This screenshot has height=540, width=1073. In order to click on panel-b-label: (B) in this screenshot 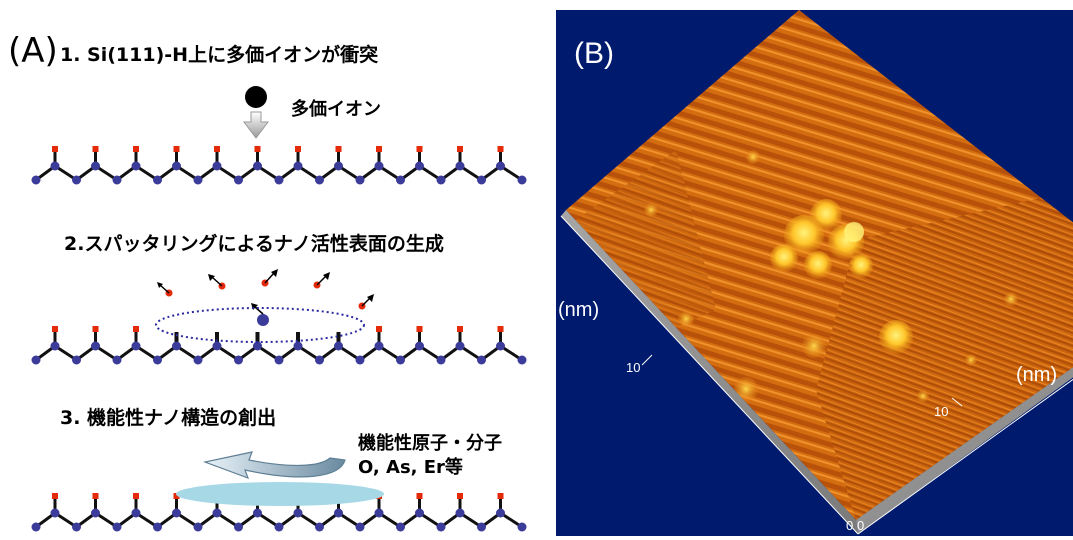, I will do `click(594, 53)`.